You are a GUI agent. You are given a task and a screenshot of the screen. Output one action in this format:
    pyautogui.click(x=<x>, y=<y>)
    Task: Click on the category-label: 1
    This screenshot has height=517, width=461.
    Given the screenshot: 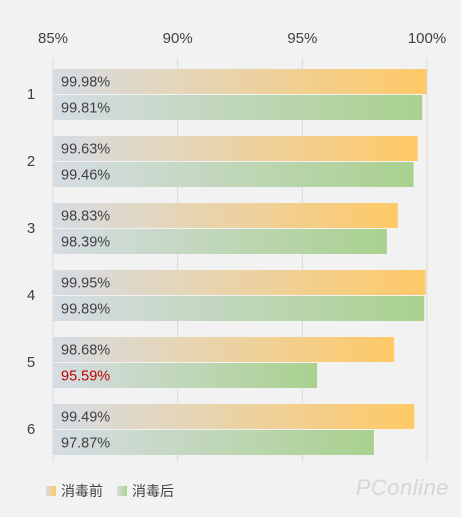 What is the action you would take?
    pyautogui.click(x=31, y=94)
    